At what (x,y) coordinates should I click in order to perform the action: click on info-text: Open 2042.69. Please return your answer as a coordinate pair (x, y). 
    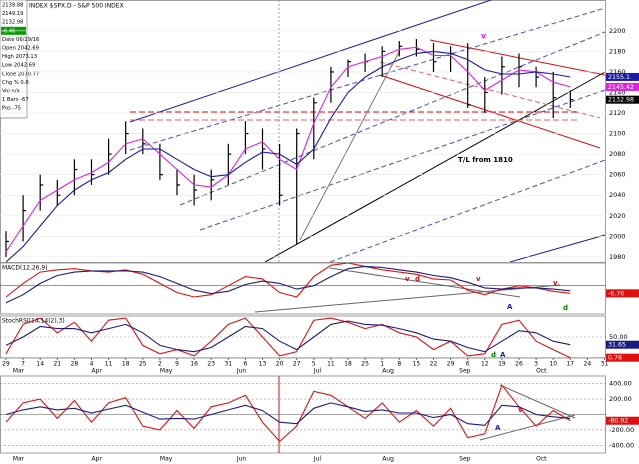
    Looking at the image, I should click on (20, 49).